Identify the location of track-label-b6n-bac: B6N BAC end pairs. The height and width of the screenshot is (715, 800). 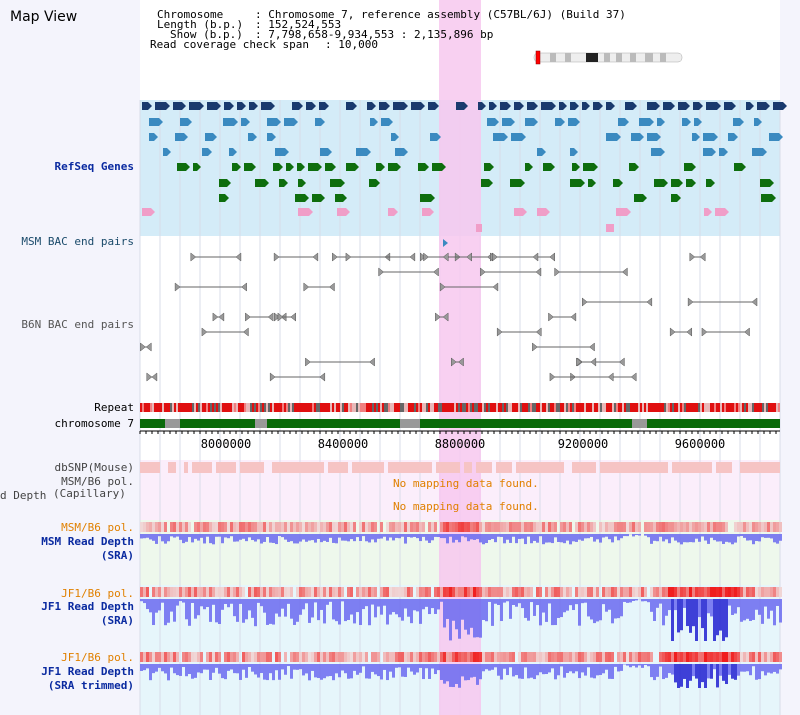
(77, 324).